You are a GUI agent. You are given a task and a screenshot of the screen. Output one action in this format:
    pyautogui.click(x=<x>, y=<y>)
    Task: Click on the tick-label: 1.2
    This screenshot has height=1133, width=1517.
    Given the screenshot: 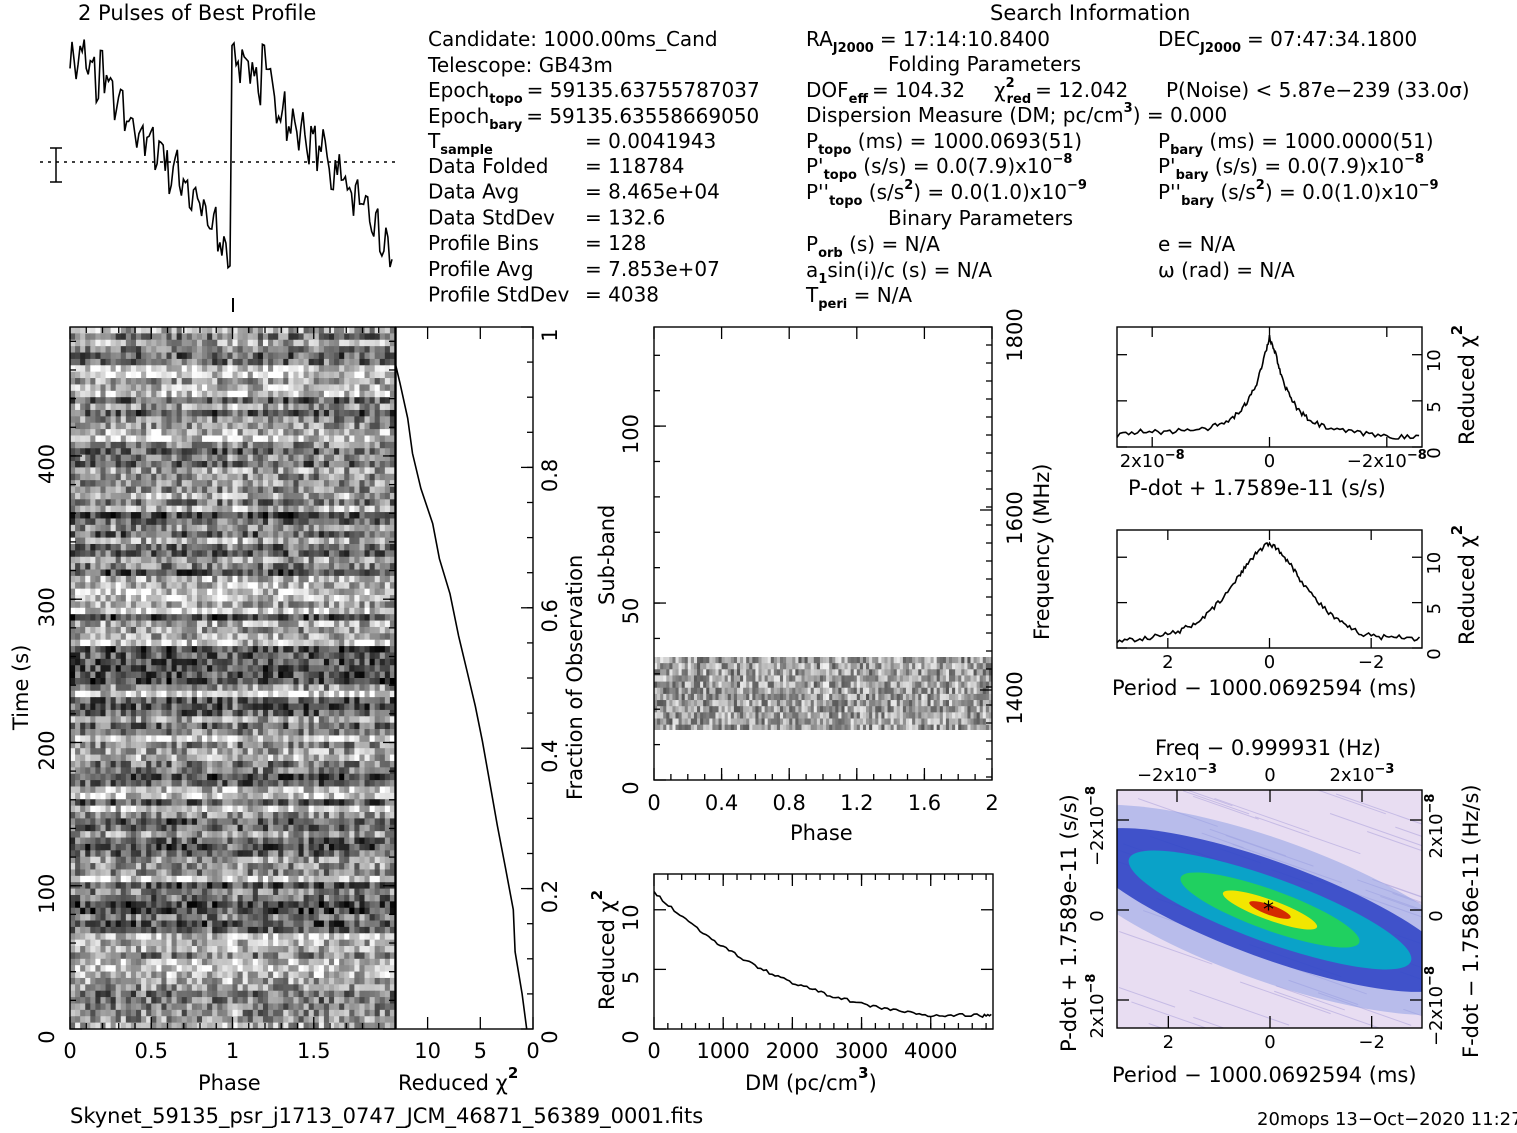 What is the action you would take?
    pyautogui.click(x=856, y=803)
    